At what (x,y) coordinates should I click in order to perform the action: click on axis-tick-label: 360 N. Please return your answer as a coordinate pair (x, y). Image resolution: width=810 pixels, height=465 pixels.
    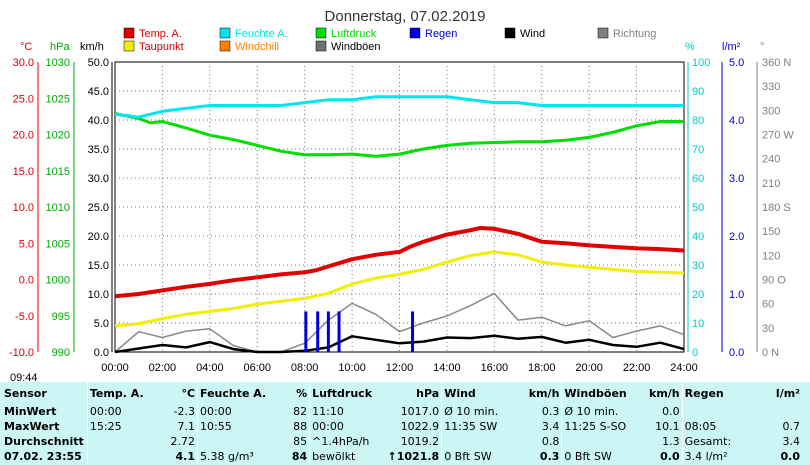
    Looking at the image, I should click on (776, 63).